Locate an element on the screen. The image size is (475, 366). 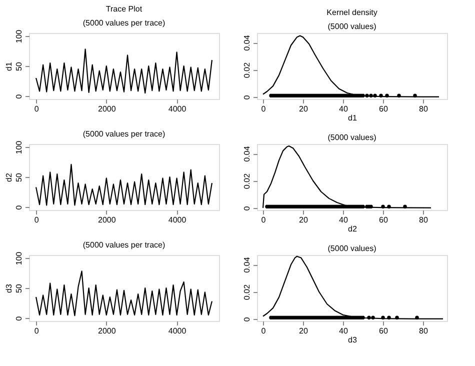
chart-title: Kernel density is located at coordinates (352, 12).